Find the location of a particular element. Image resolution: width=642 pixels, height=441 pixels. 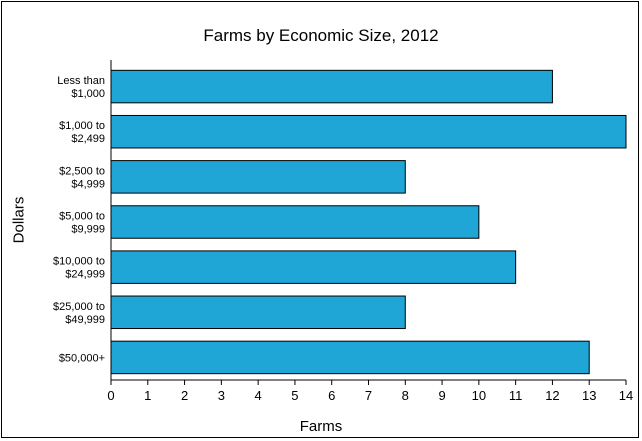

x-tick-label-2: 2 is located at coordinates (184, 395).